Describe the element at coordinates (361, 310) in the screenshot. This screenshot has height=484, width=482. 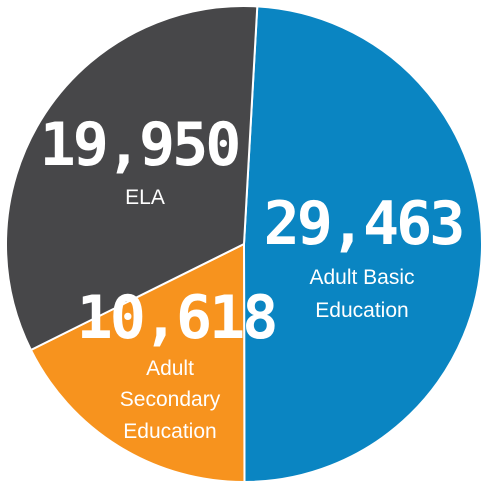
I see `adult-basic-category-label-line-2: Education` at that location.